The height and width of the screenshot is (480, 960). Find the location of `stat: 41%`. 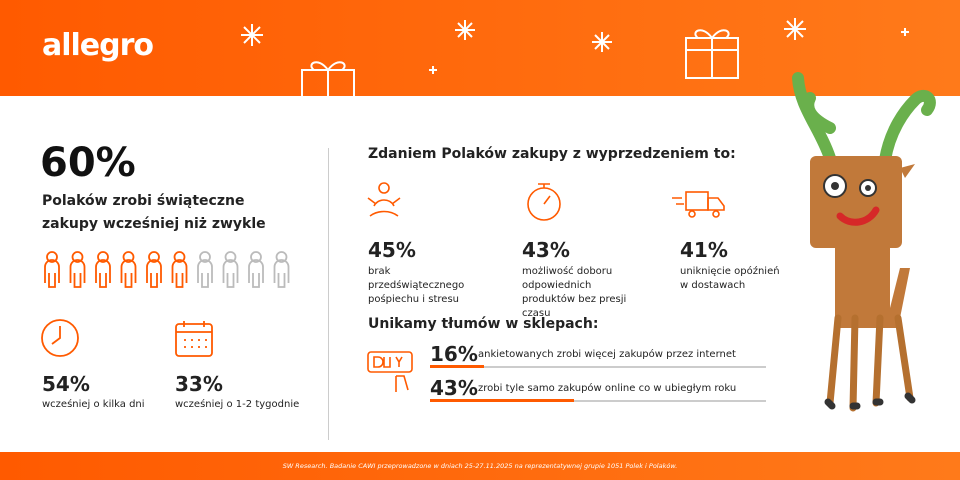

stat: 41% is located at coordinates (704, 250).